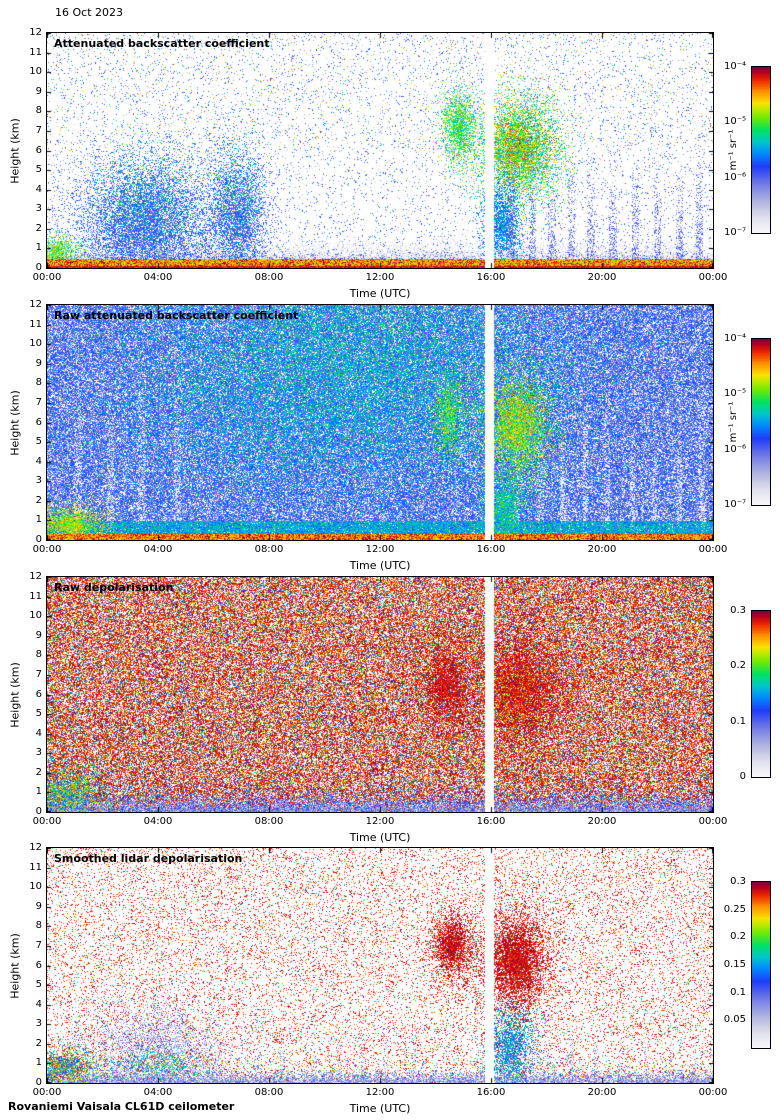 The image size is (780, 1120). I want to click on colorbar-tick-label: 0.3, so click(738, 881).